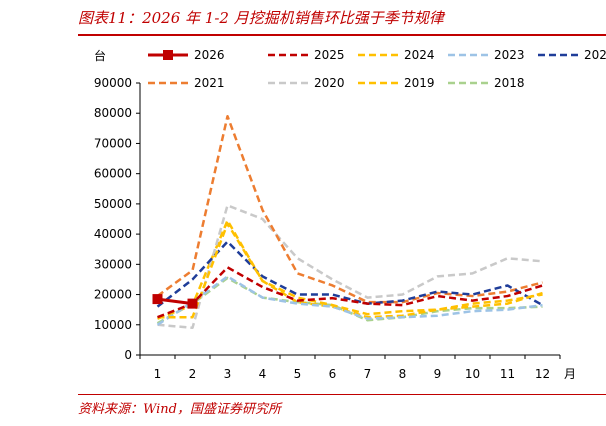 Image resolution: width=606 pixels, height=426 pixels. Describe the element at coordinates (298, 374) in the screenshot. I see `x-tick-label: 5` at that location.